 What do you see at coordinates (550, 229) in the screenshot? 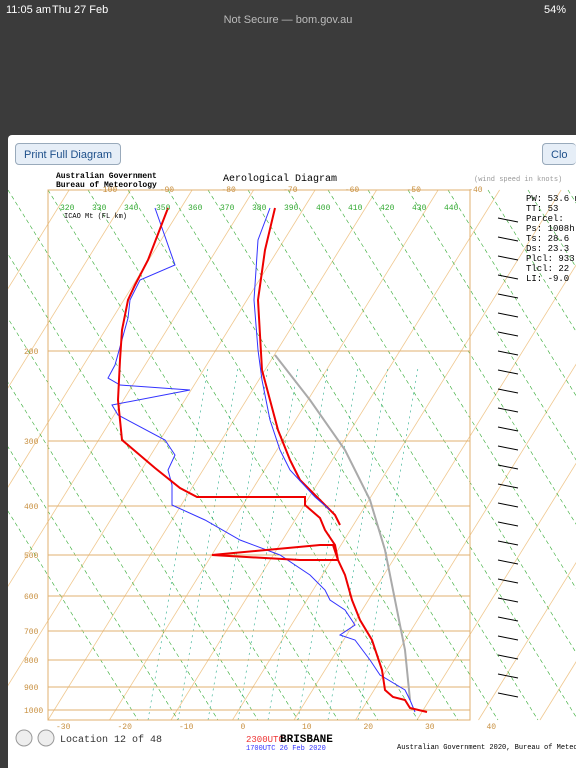
I see `parcel-info: Ps: 1008h` at bounding box center [550, 229].